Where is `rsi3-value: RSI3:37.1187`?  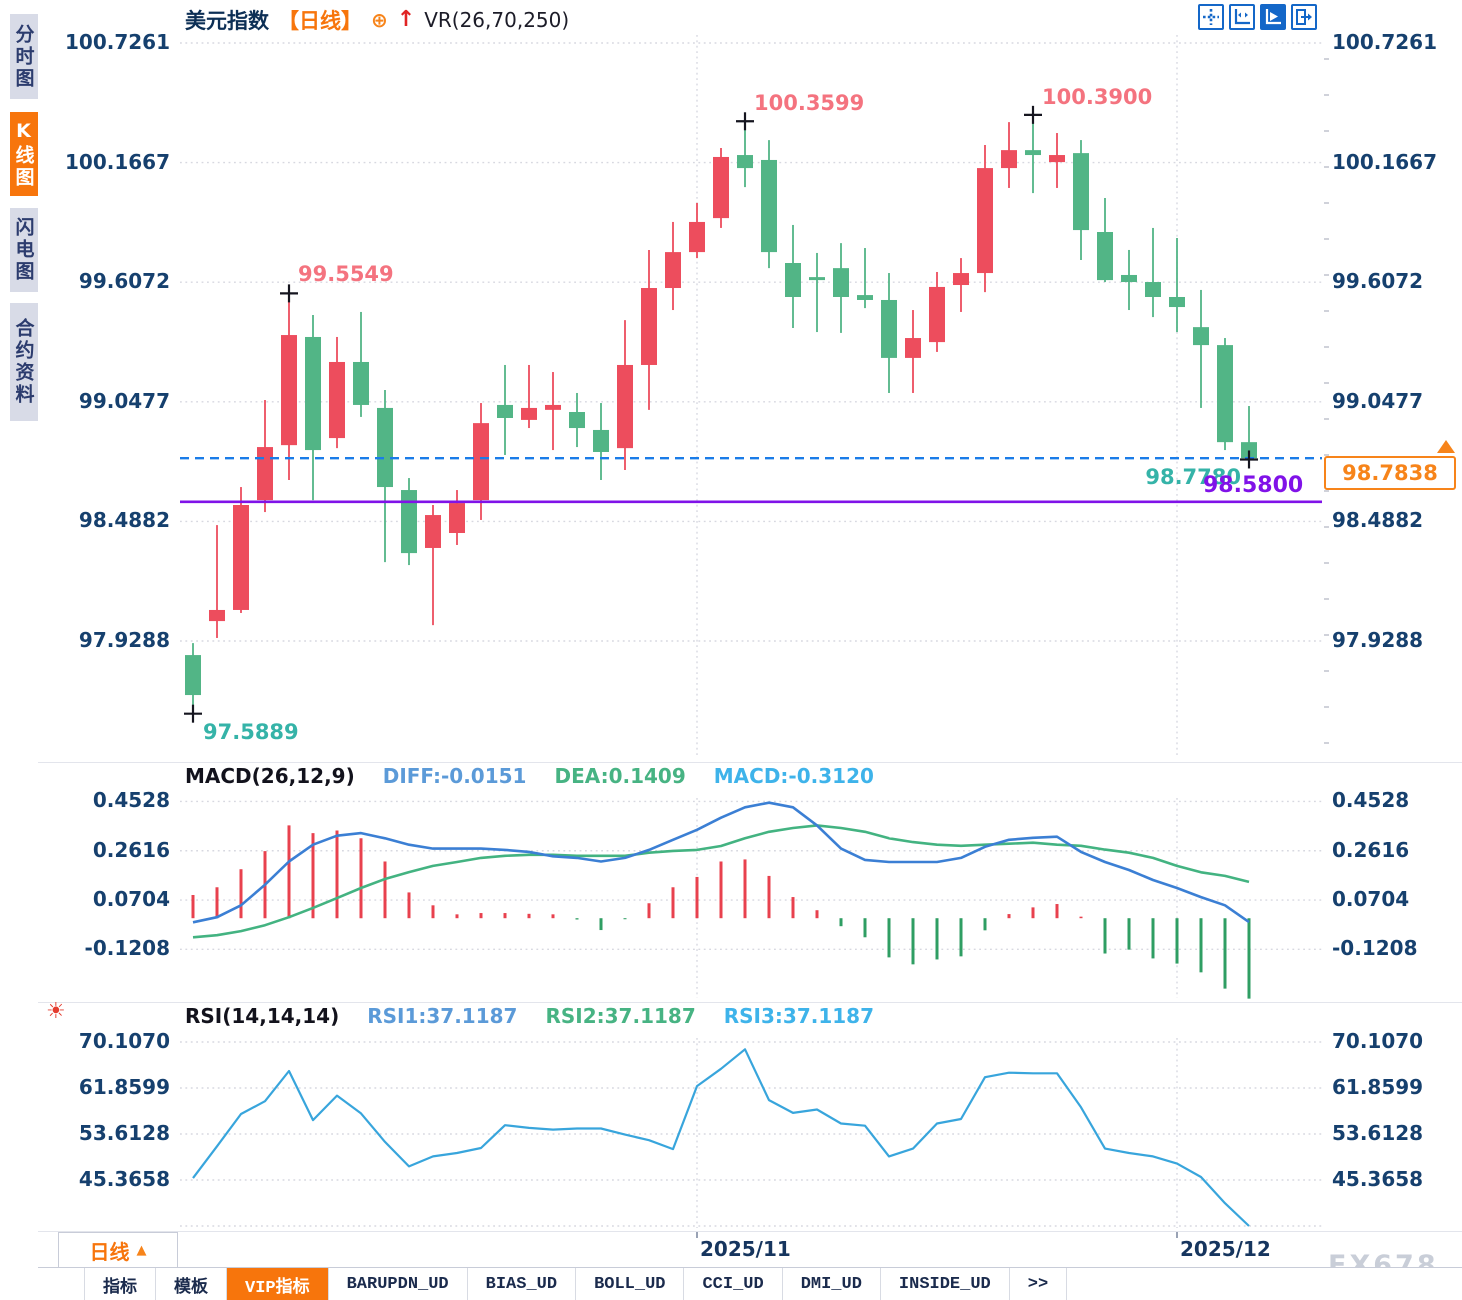
rsi3-value: RSI3:37.1187 is located at coordinates (799, 1016).